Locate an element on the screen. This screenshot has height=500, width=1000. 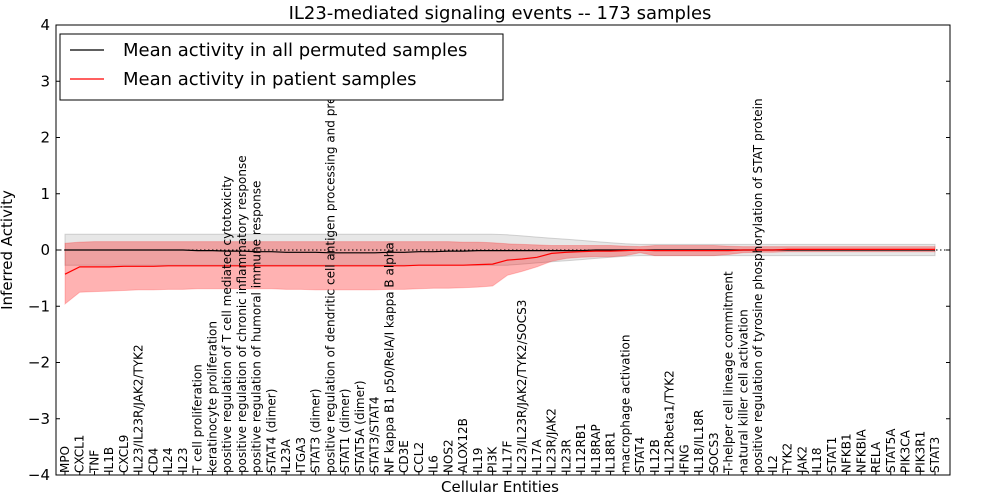
entity-label: SOCS3 is located at coordinates (714, 452).